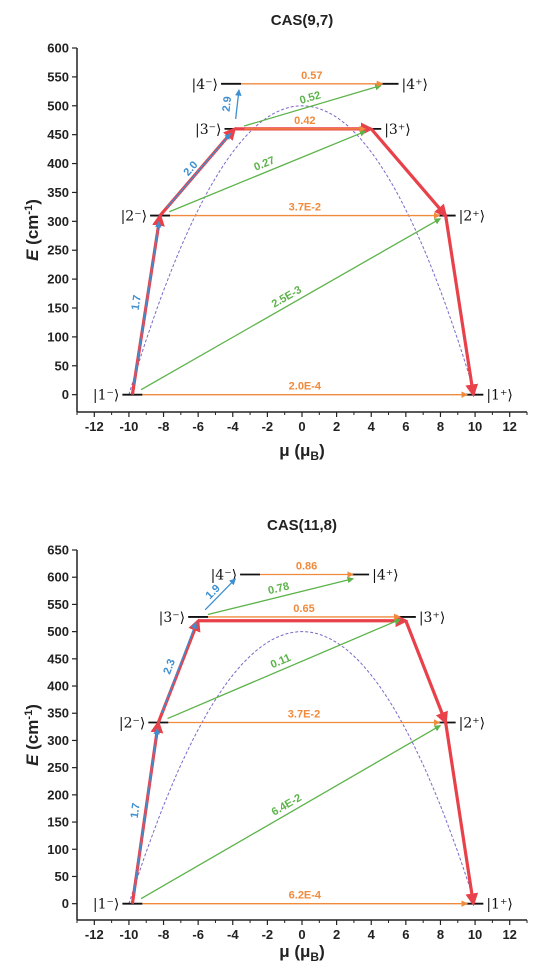  Describe the element at coordinates (281, 661) in the screenshot. I see `transition-value-label: 0.11` at that location.